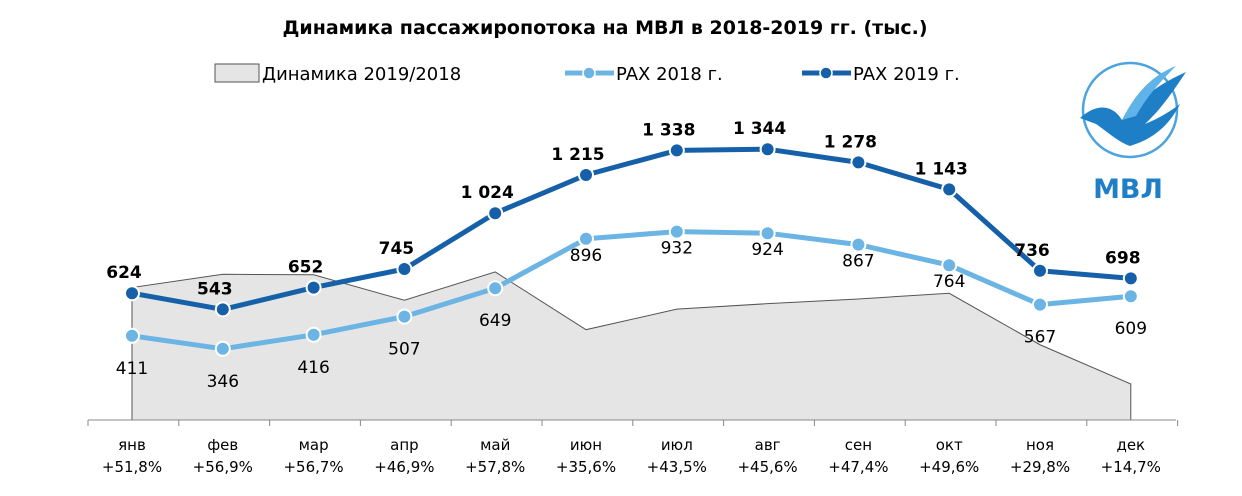 This screenshot has width=1242, height=496. I want to click on label-pax2019: 543, so click(215, 289).